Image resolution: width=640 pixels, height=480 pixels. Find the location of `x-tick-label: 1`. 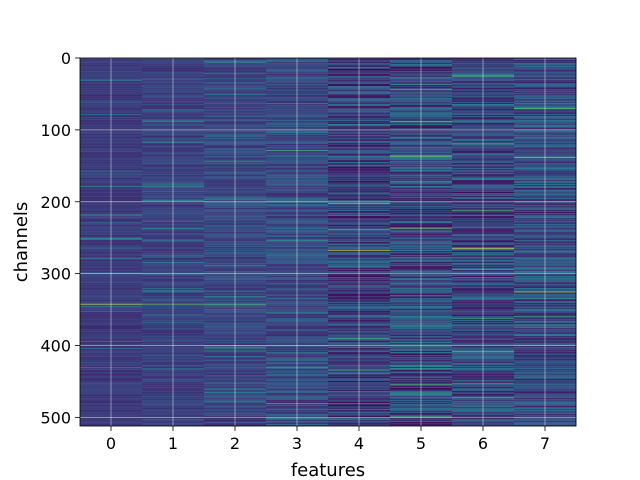

x-tick-label: 1 is located at coordinates (173, 443).